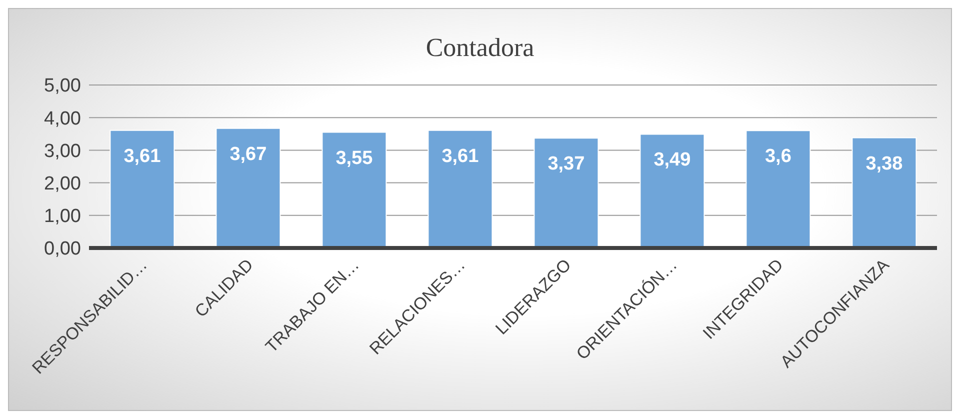  Describe the element at coordinates (62, 249) in the screenshot. I see `y-tick-label: 0,00` at that location.